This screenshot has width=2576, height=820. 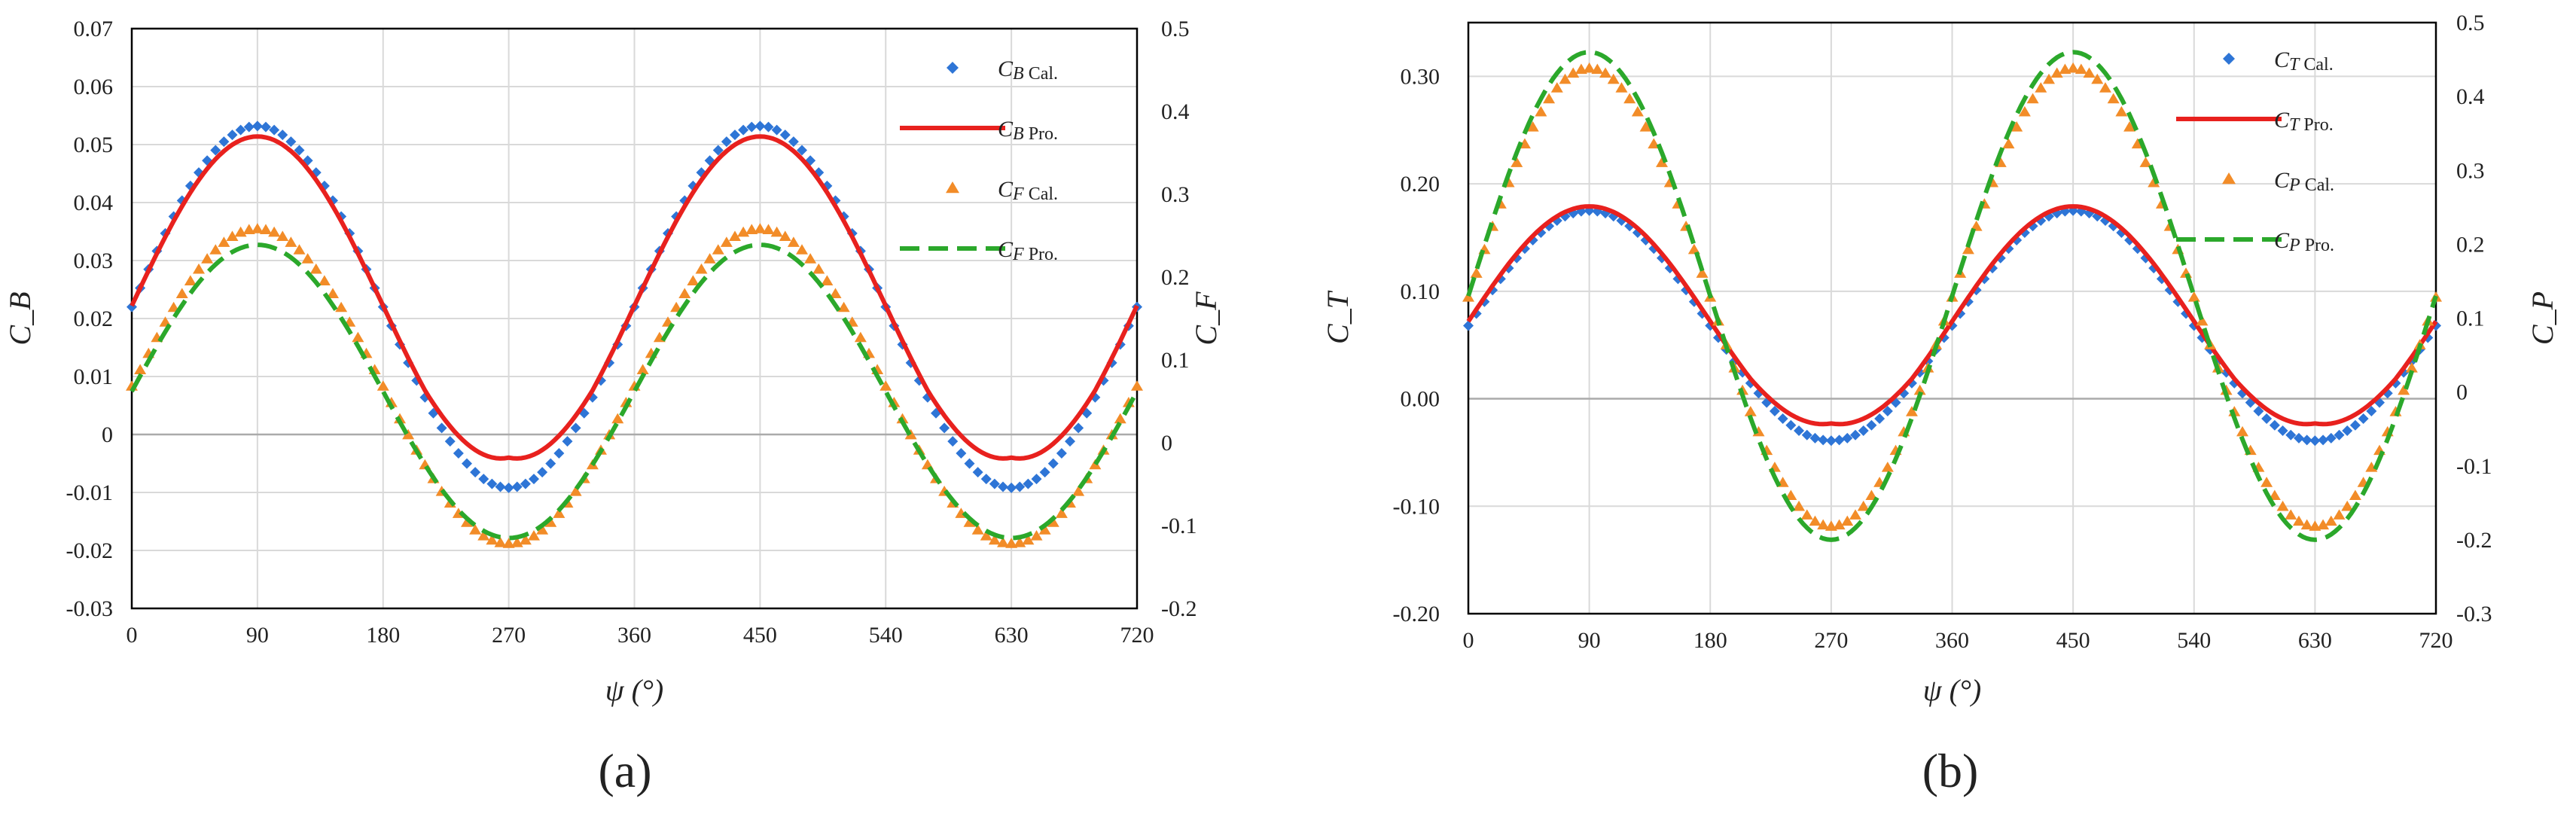 What do you see at coordinates (2229, 178) in the screenshot?
I see `legend-marker-triangle` at bounding box center [2229, 178].